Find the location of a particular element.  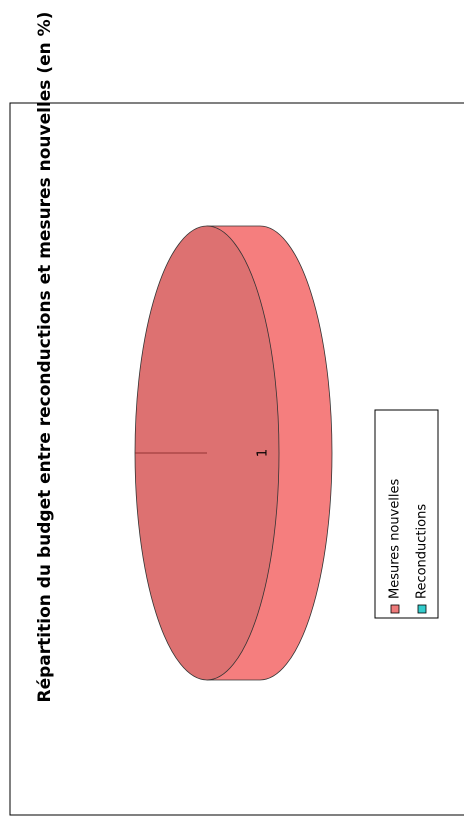

data-label: 1 is located at coordinates (263, 453).